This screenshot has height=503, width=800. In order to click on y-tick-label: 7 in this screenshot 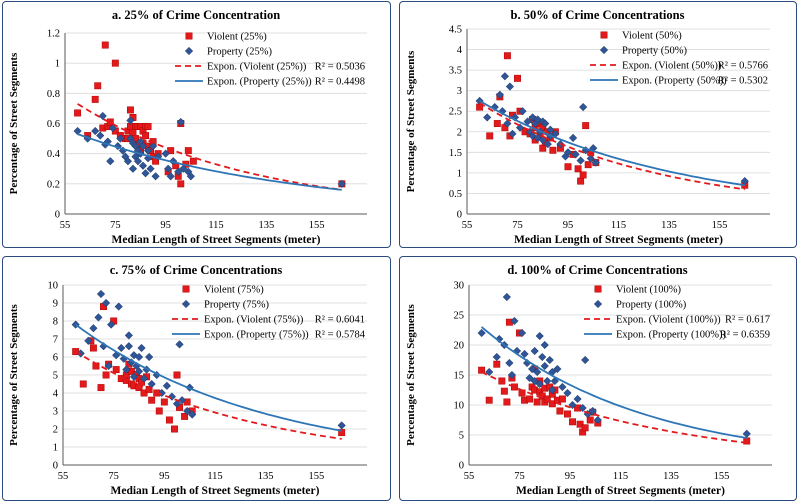, I will do `click(55, 340)`.